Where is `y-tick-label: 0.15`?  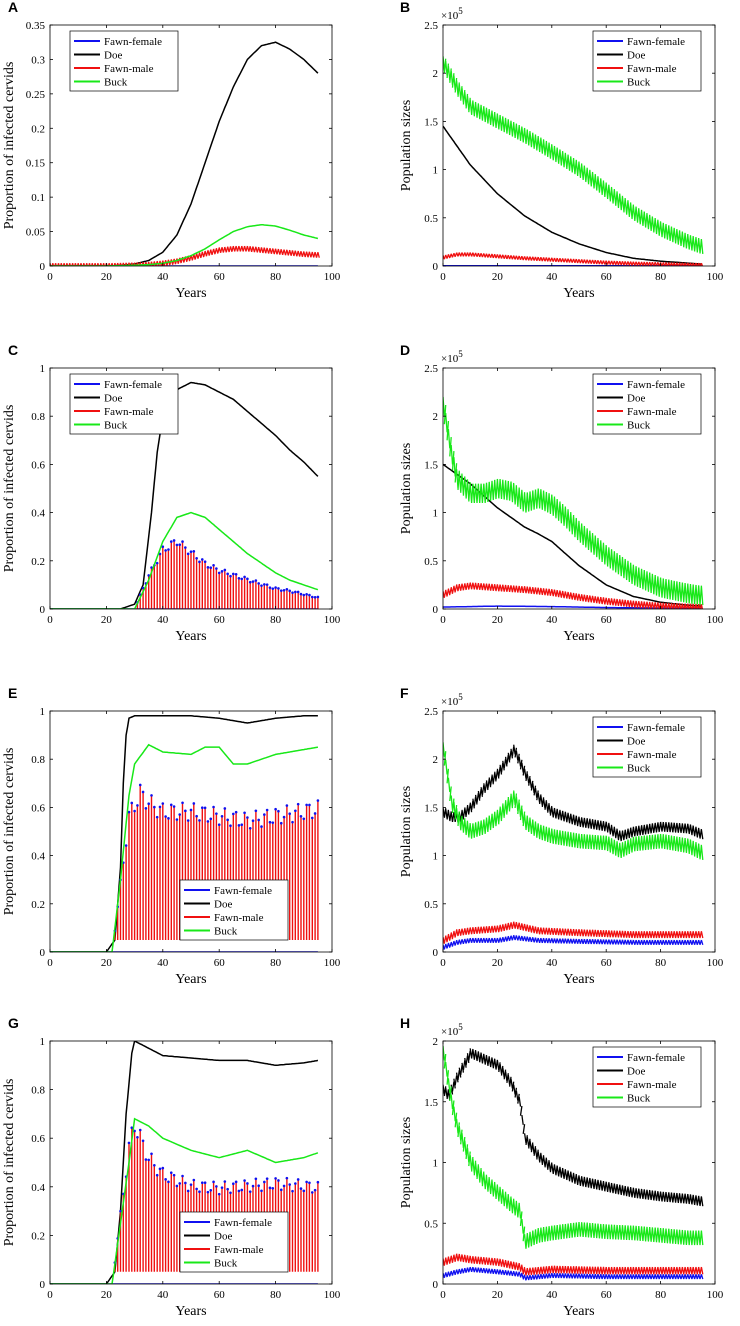 y-tick-label: 0.15 is located at coordinates (36, 164).